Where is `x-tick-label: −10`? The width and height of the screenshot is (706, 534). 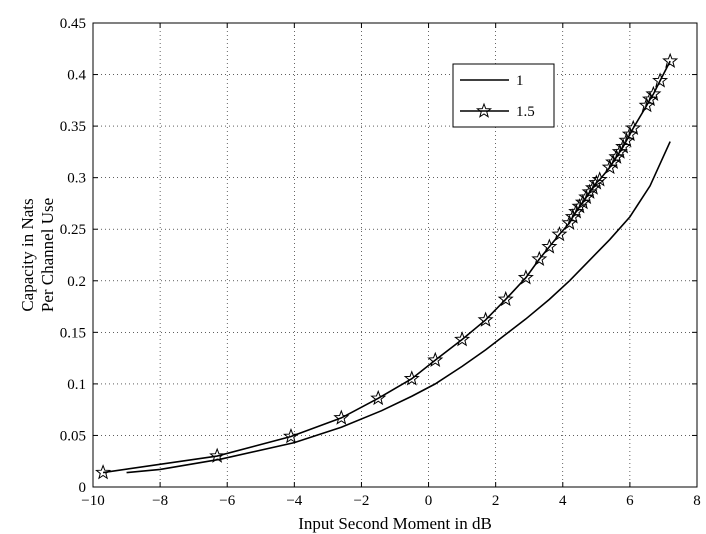
x-tick-label: −10 is located at coordinates (92, 501).